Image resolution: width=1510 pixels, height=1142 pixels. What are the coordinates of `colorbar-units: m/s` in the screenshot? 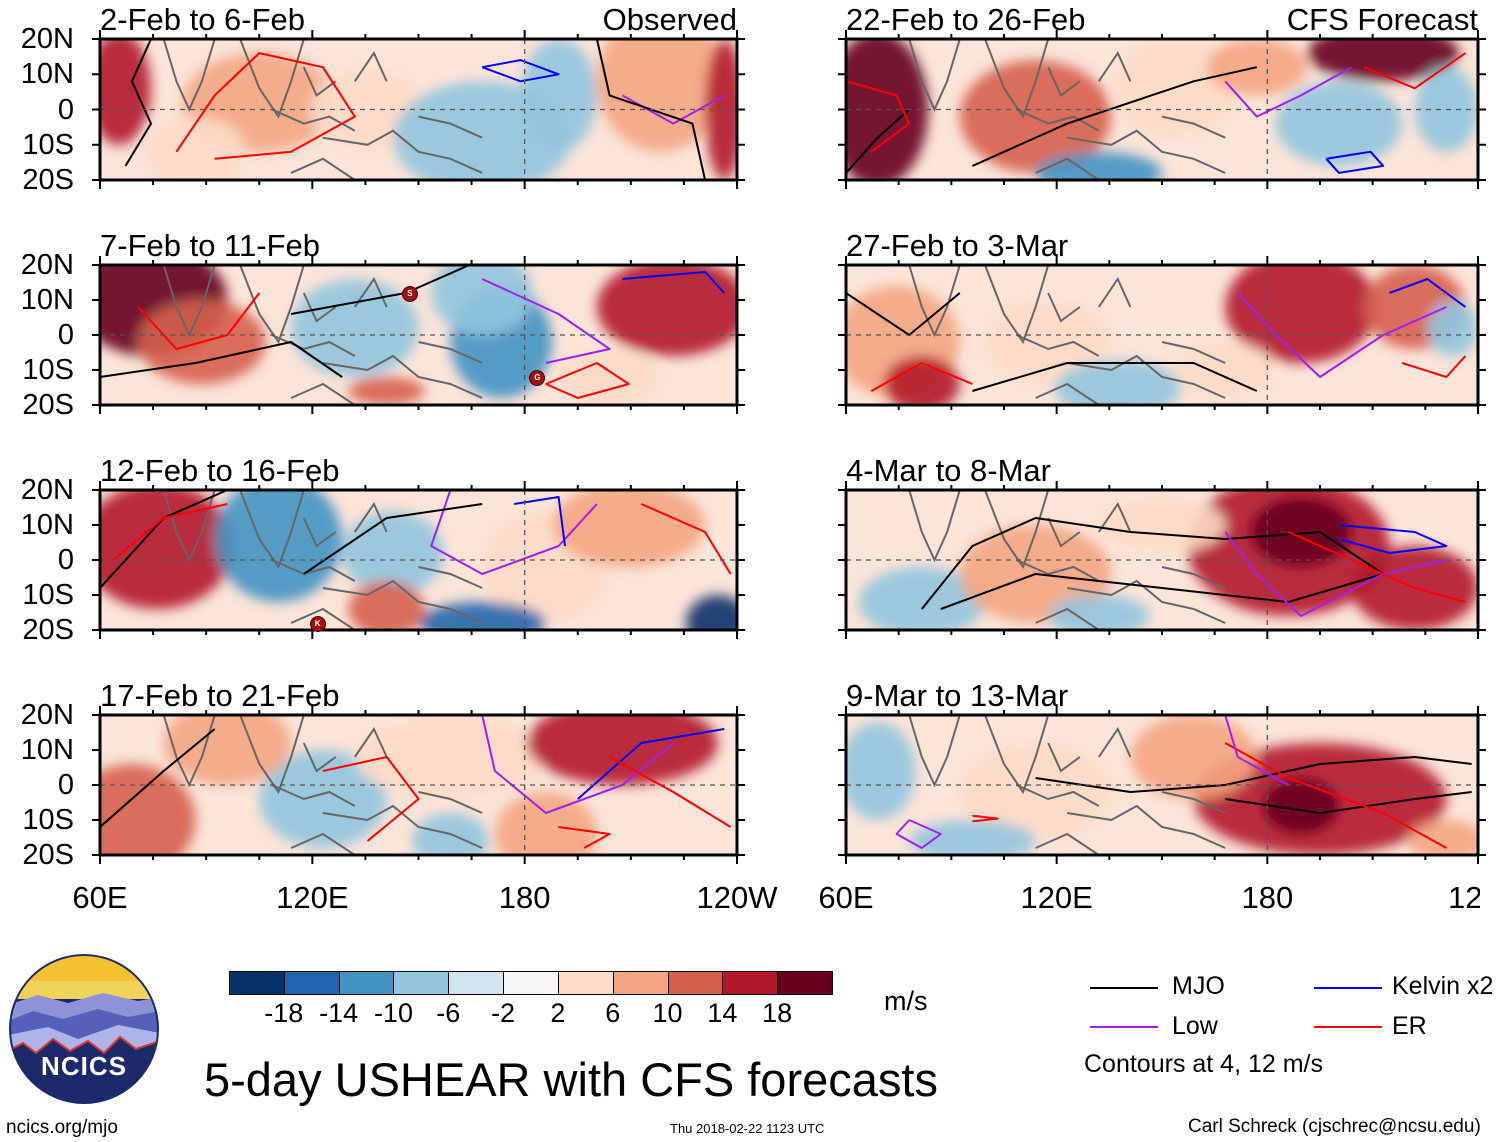 It's located at (906, 1001).